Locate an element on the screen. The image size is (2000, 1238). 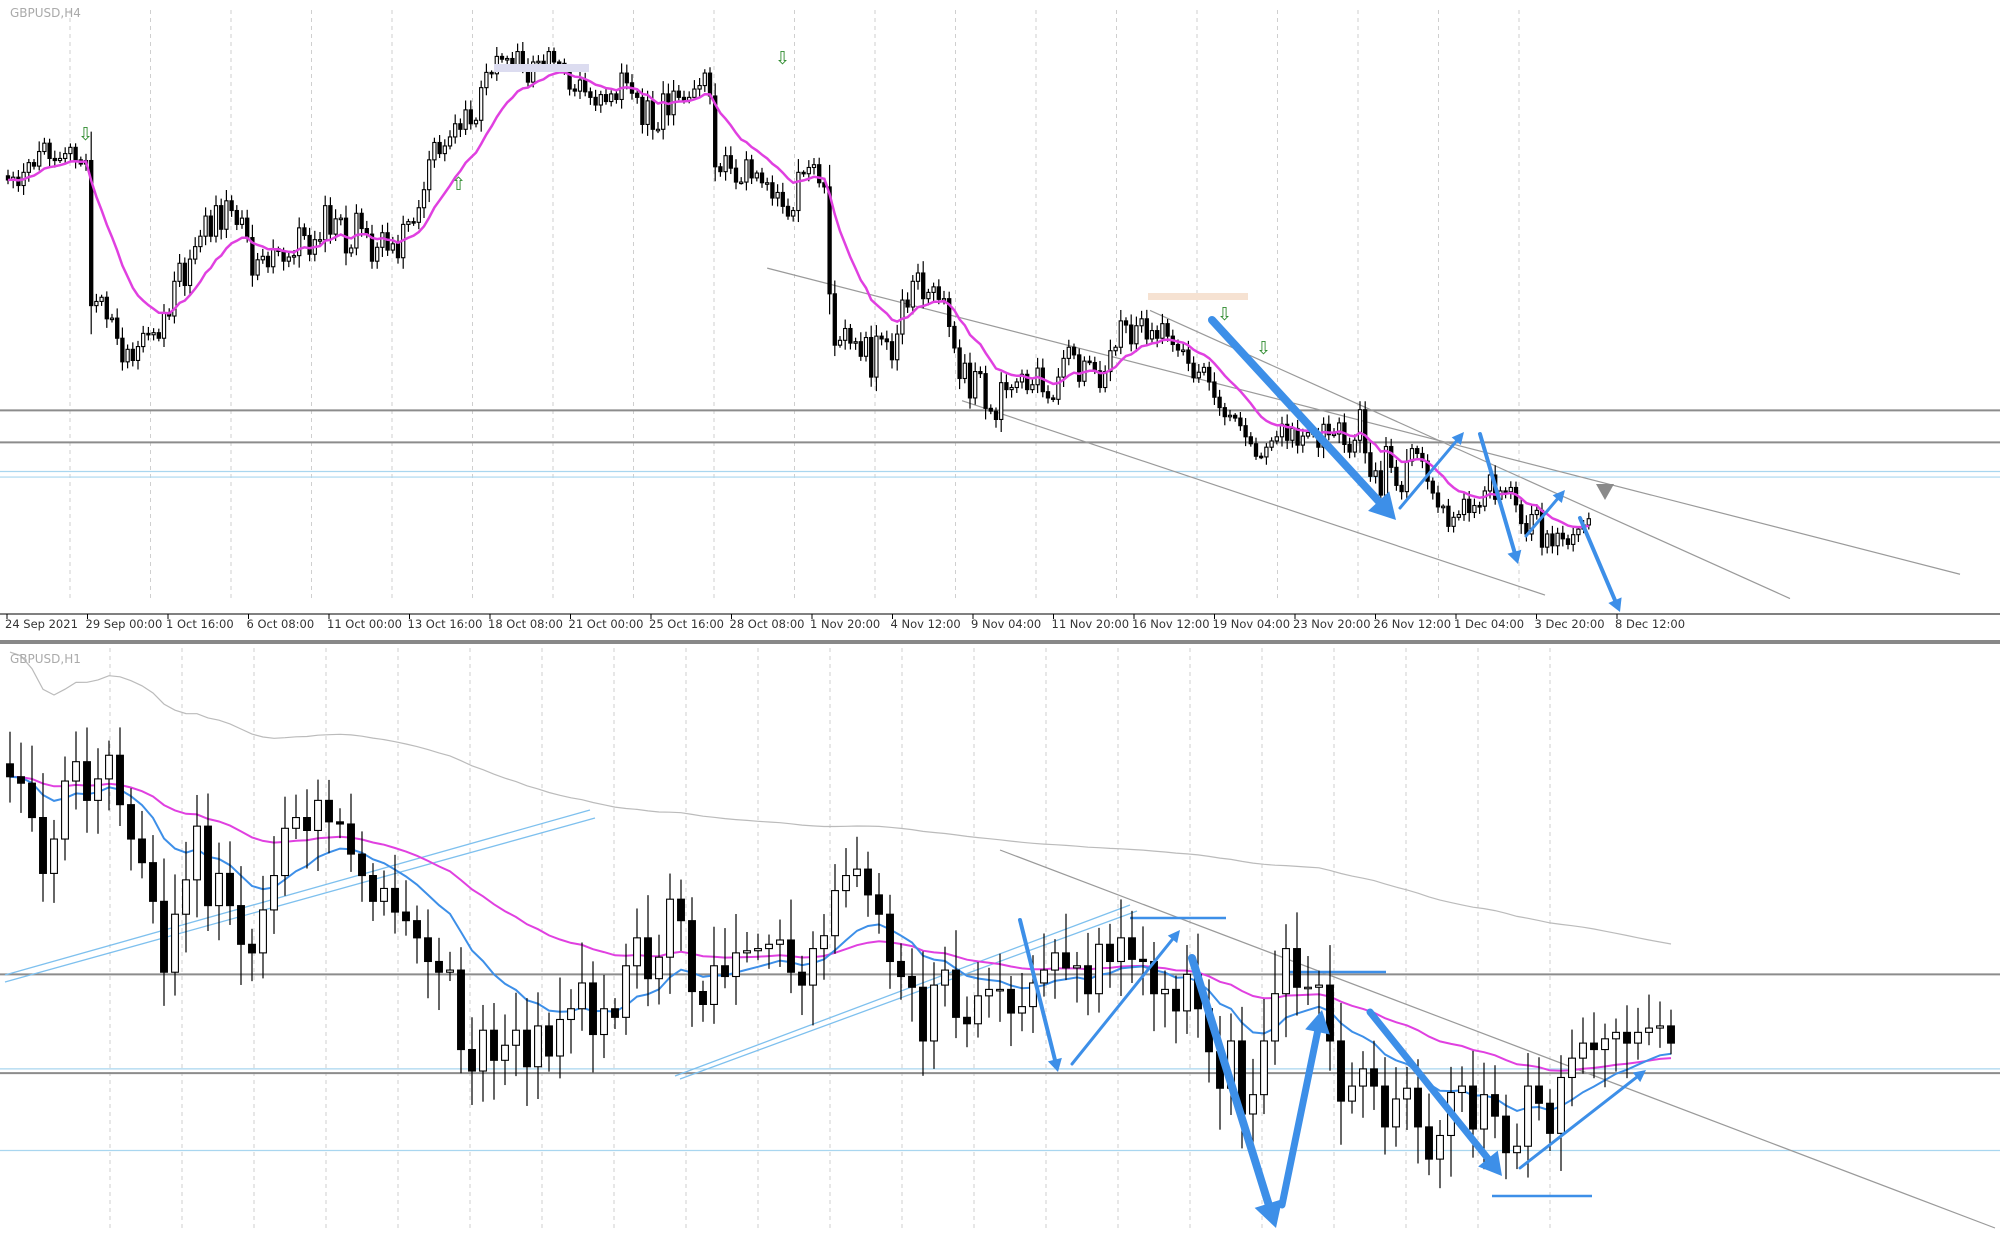
bottom-chart-symbol: GBPUSD,H1 is located at coordinates (45, 659).